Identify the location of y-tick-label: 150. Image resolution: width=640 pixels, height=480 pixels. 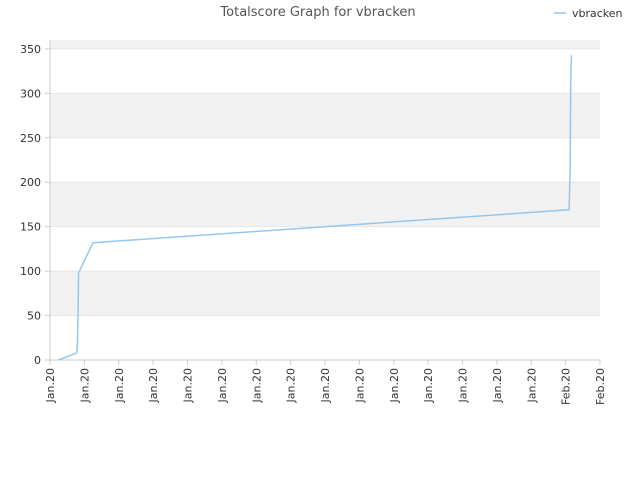
(30, 227).